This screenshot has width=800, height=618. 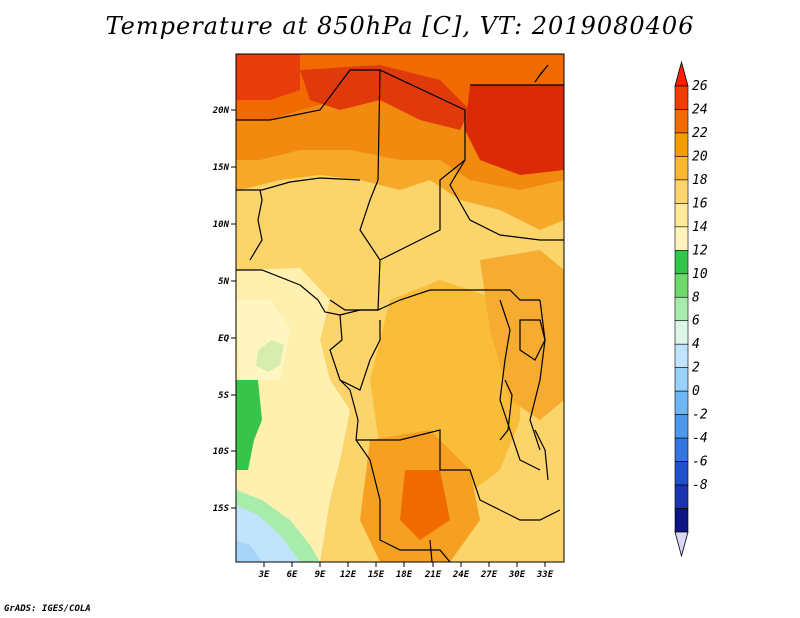 I want to click on colorbar-label: -4, so click(x=700, y=438).